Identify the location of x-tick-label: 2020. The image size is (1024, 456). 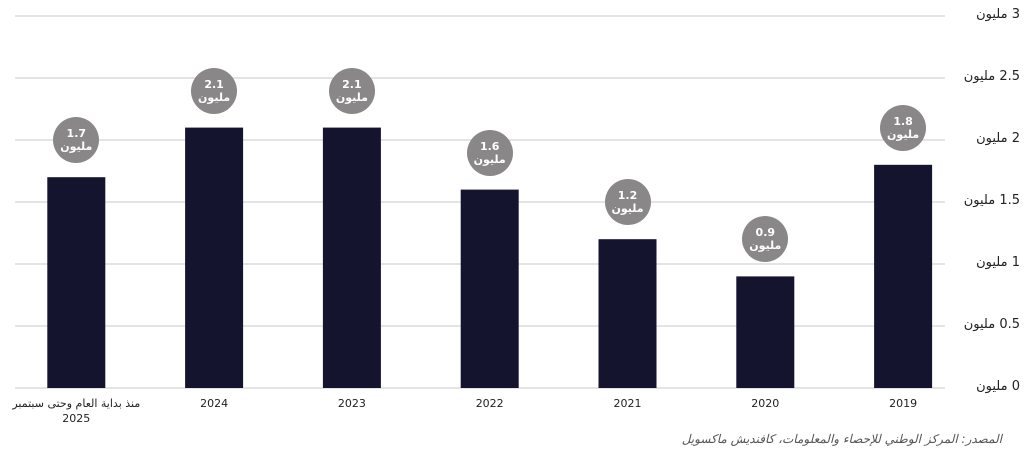
(765, 403).